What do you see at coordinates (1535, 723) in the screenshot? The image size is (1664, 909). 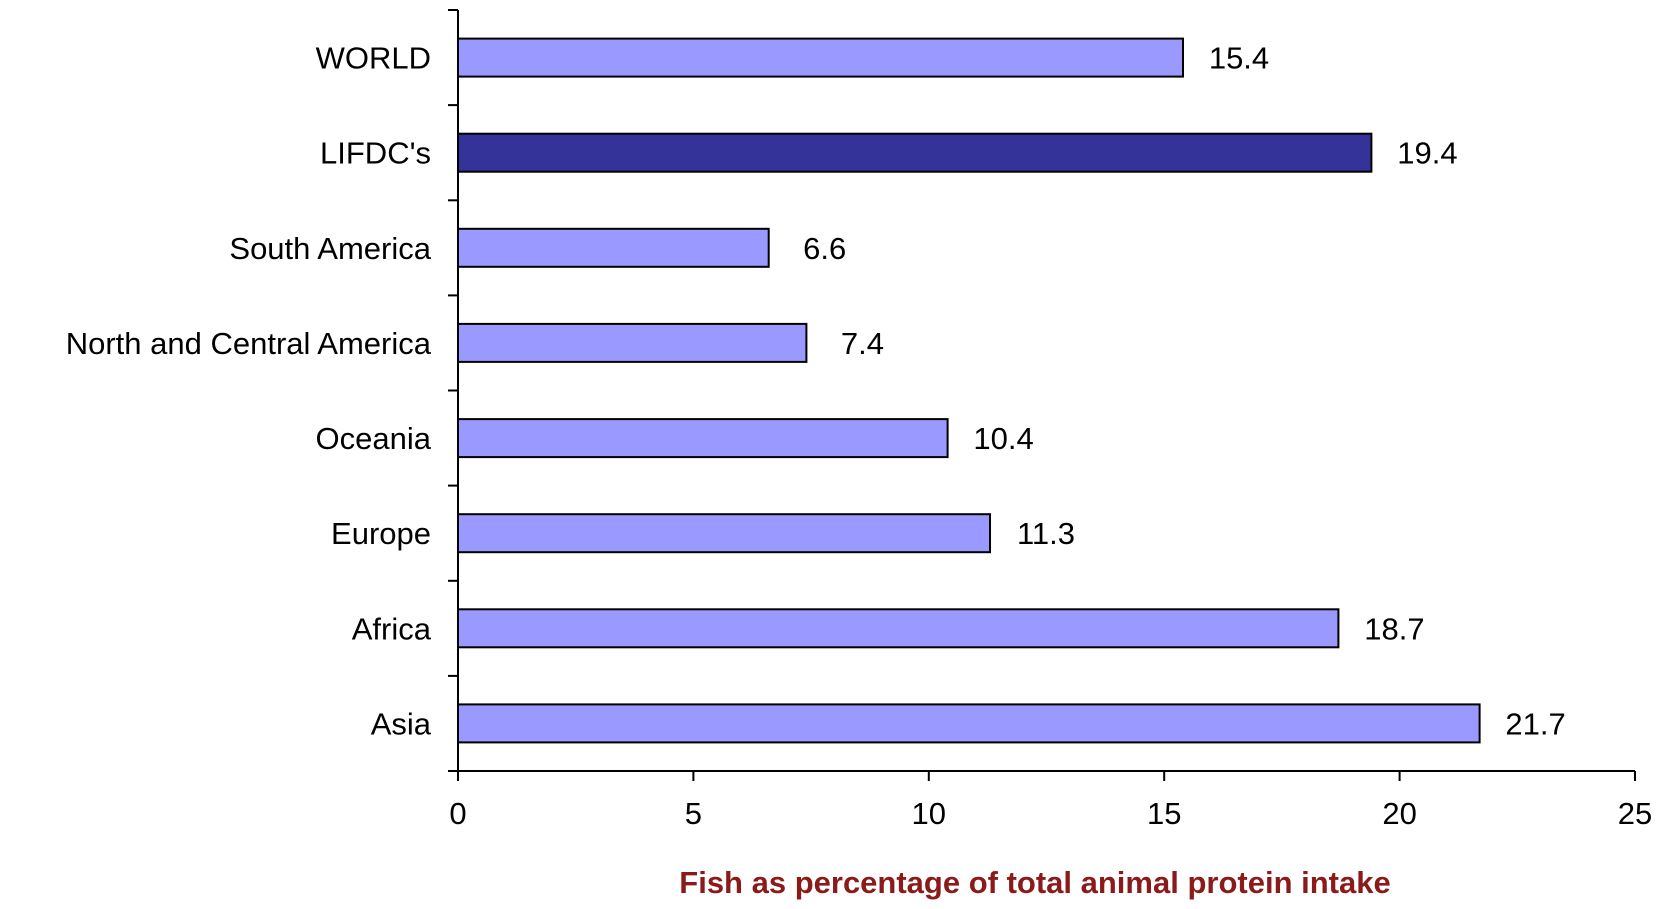 I see `value-label-asia: 21.7` at bounding box center [1535, 723].